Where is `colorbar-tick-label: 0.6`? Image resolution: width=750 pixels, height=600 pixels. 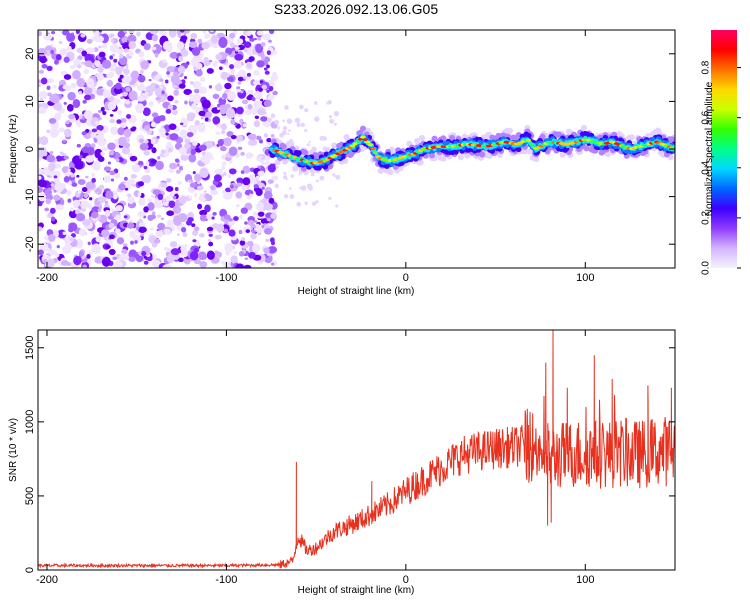 colorbar-tick-label: 0.6 is located at coordinates (706, 117).